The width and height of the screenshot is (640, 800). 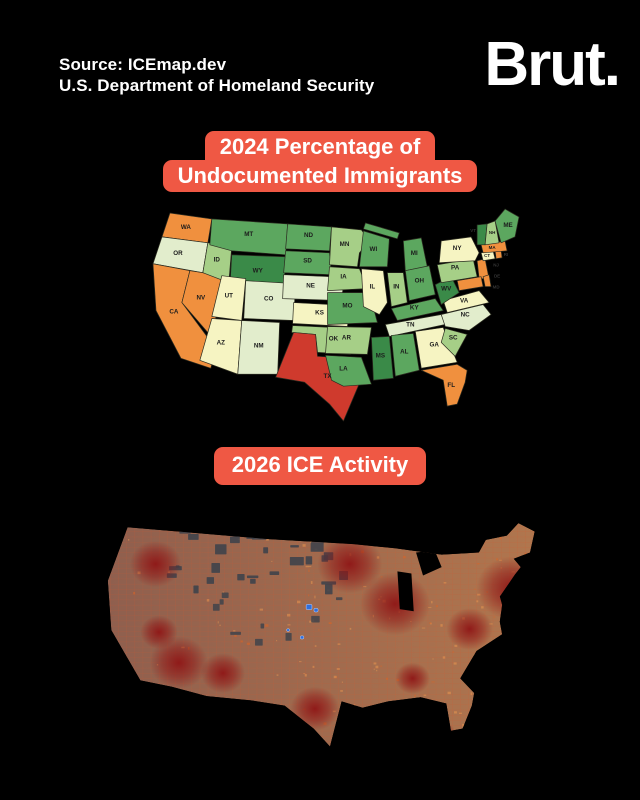 What do you see at coordinates (487, 280) in the screenshot?
I see `state-DE` at bounding box center [487, 280].